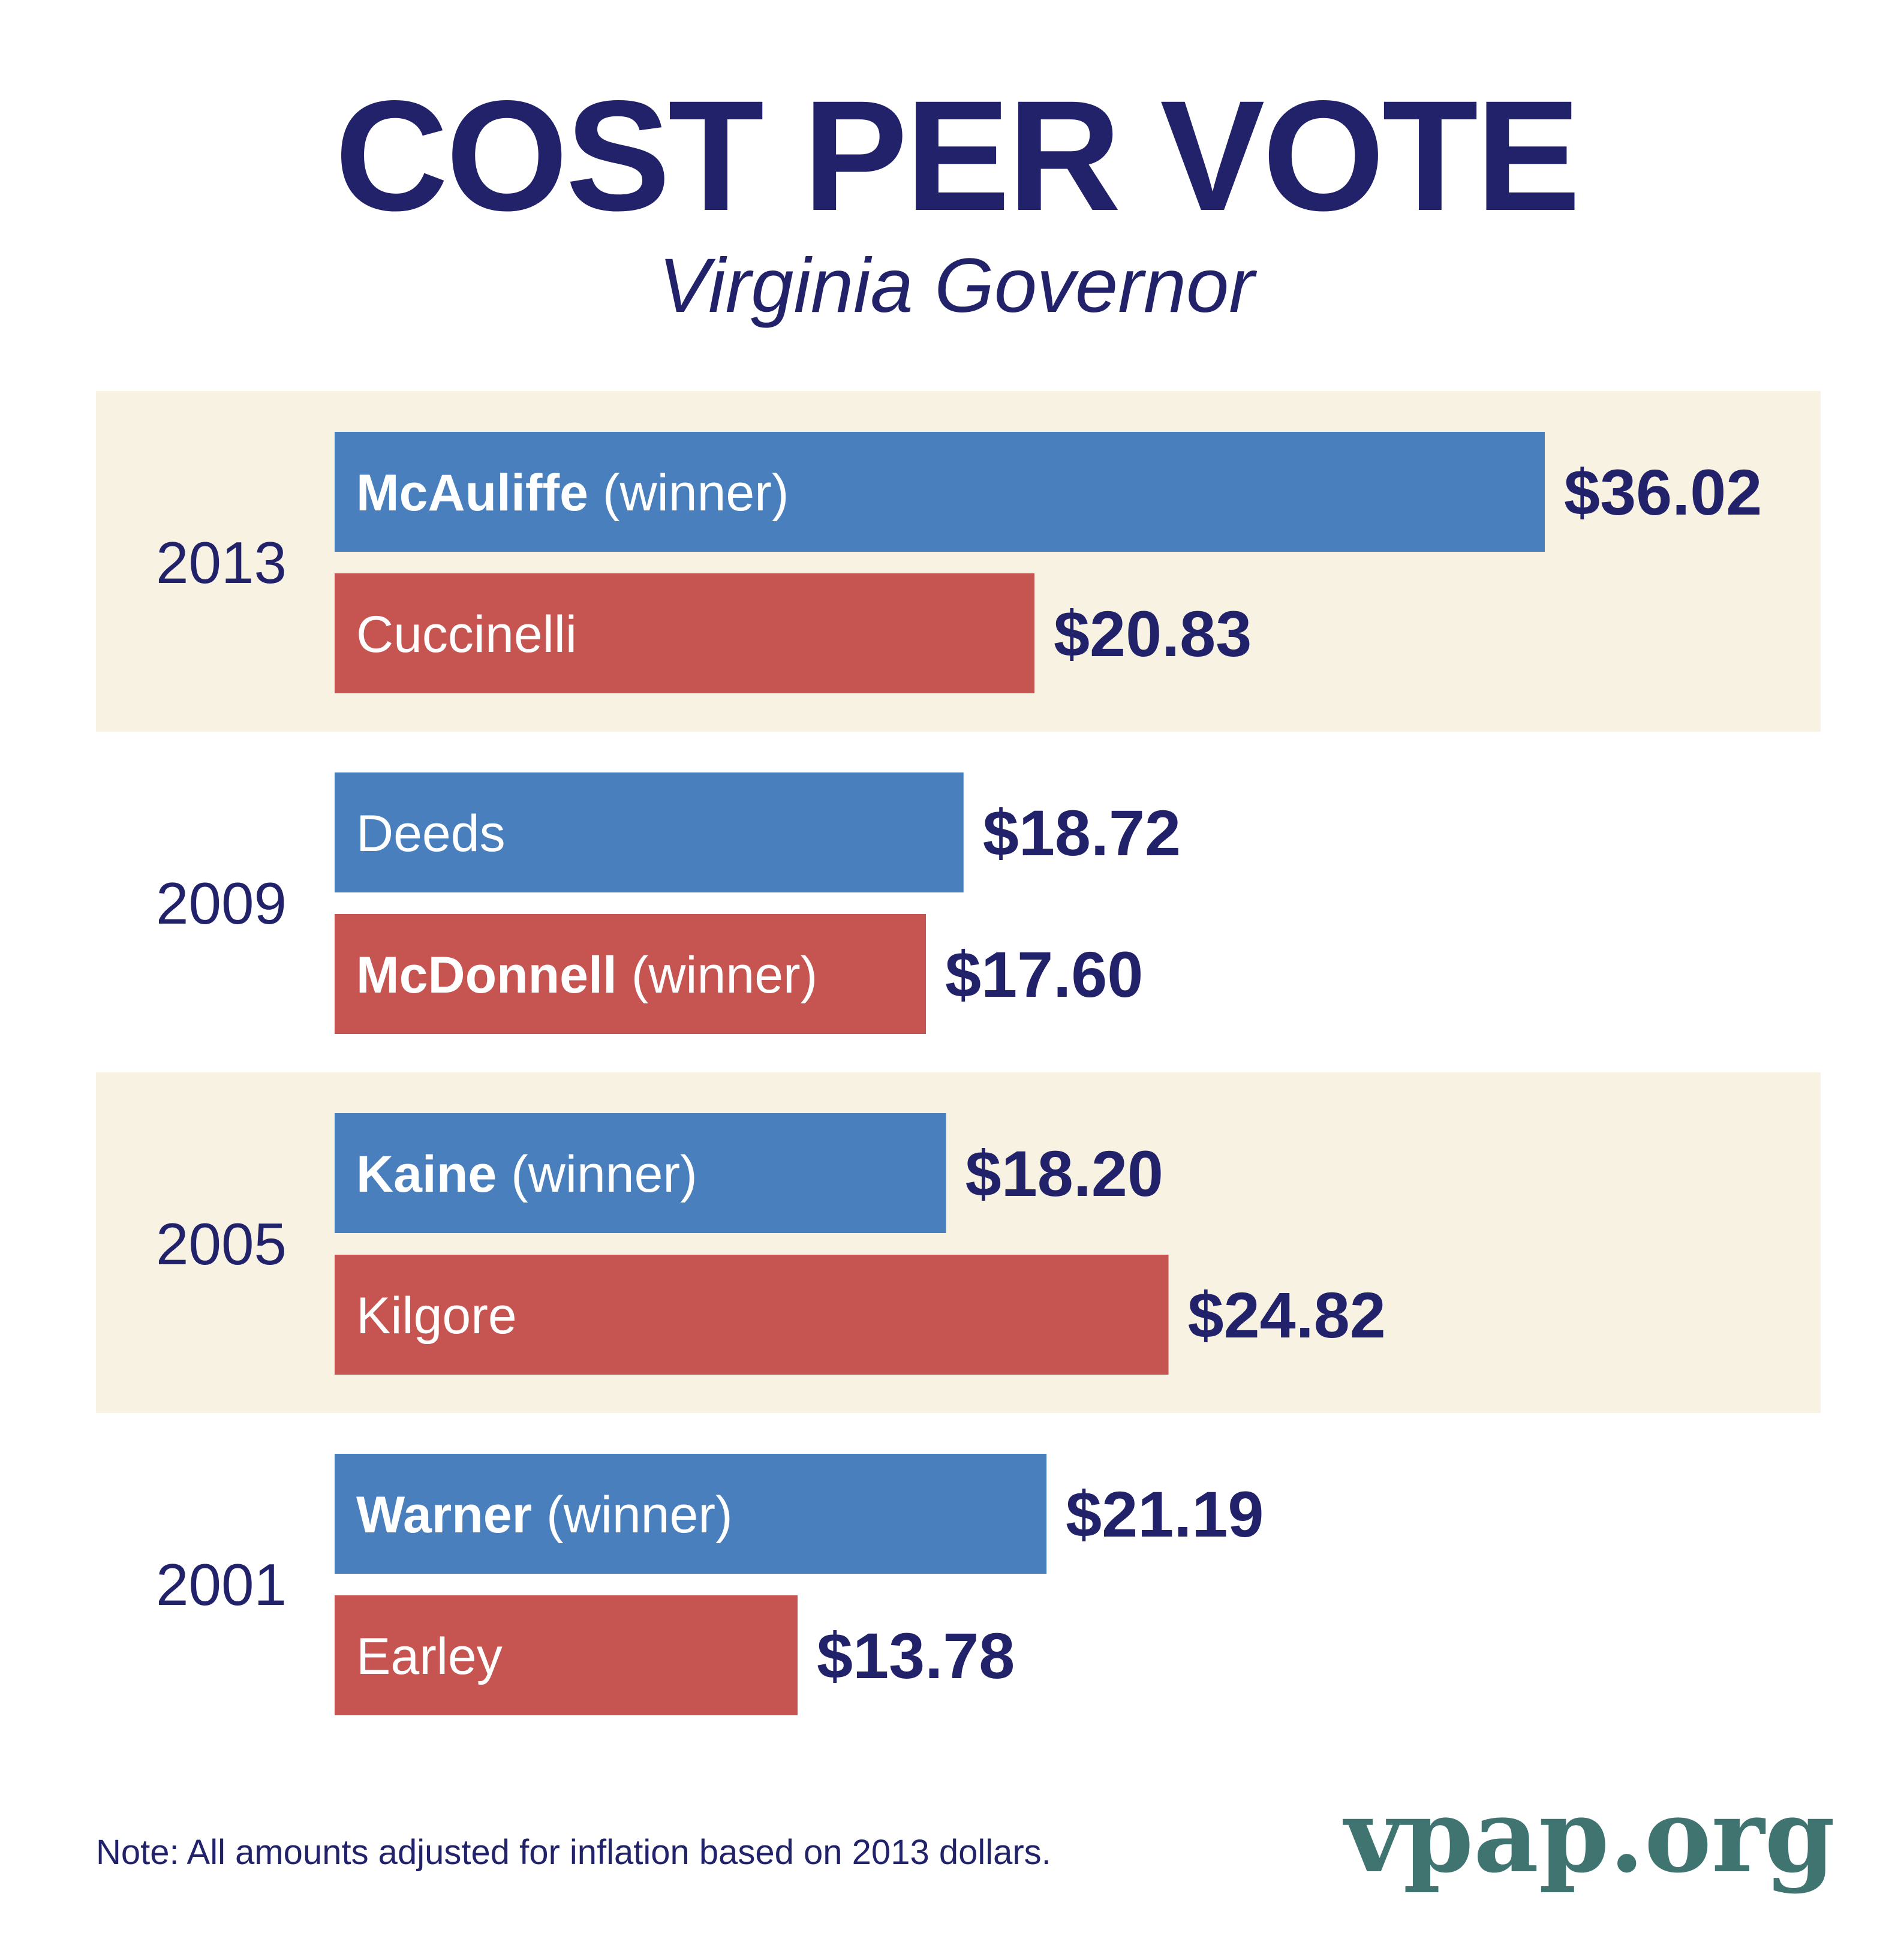 This screenshot has height=1942, width=1904. What do you see at coordinates (221, 1585) in the screenshot?
I see `year-label-2001: 2001` at bounding box center [221, 1585].